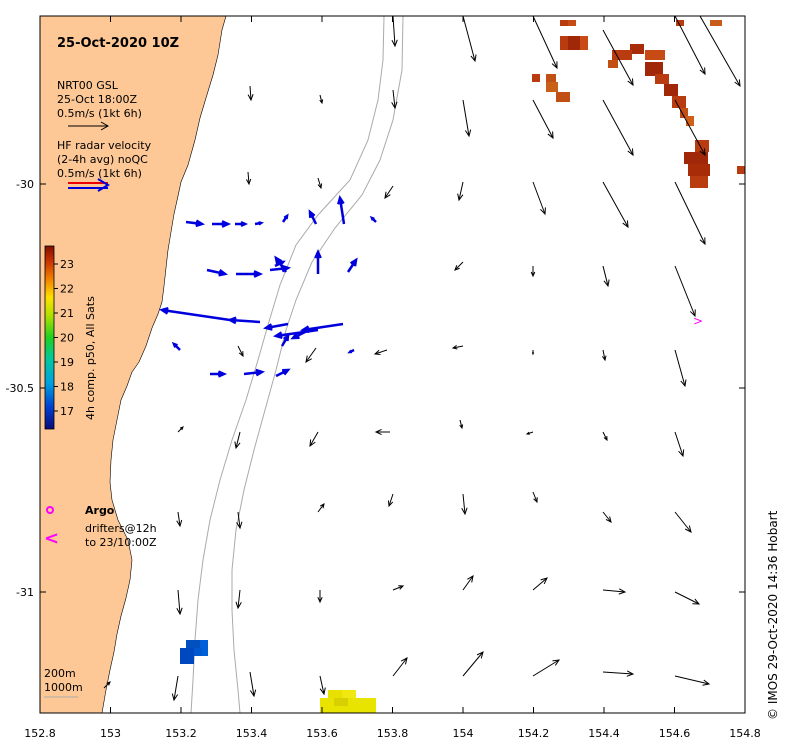 The width and height of the screenshot is (789, 750). I want to click on legend-model-name: NRT00 GSL, so click(88, 85).